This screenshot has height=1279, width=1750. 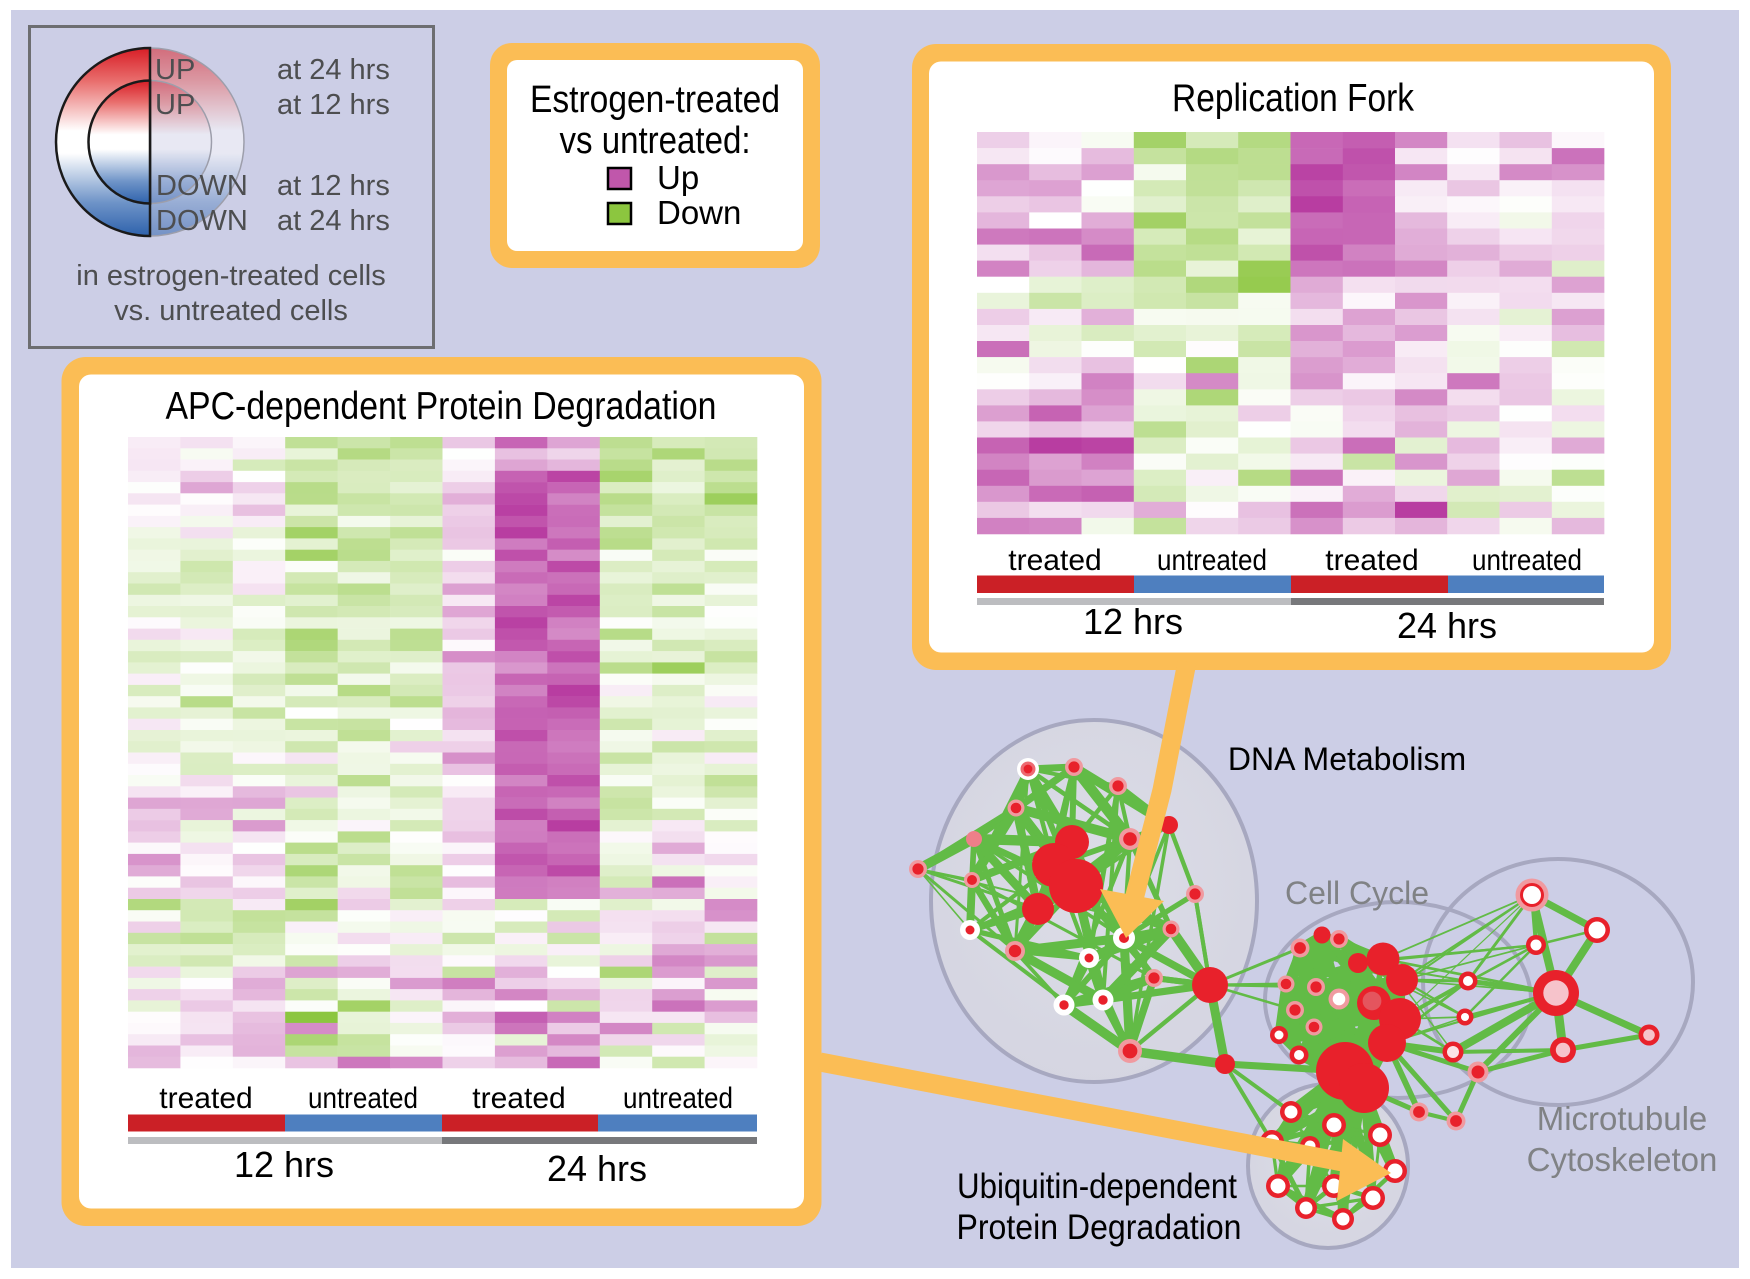 I want to click on svg-text: Microtubule, so click(x=1622, y=1118).